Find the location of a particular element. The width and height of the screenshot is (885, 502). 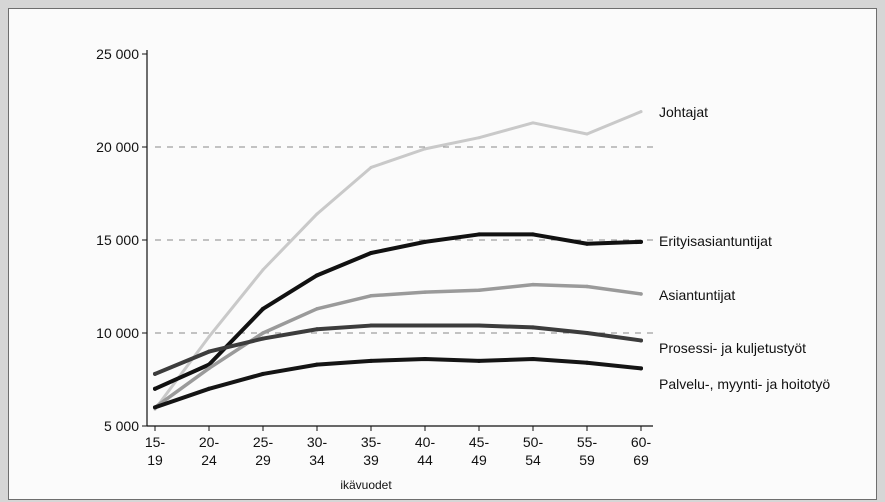

x-tick-label-bottom: 29 is located at coordinates (263, 460).